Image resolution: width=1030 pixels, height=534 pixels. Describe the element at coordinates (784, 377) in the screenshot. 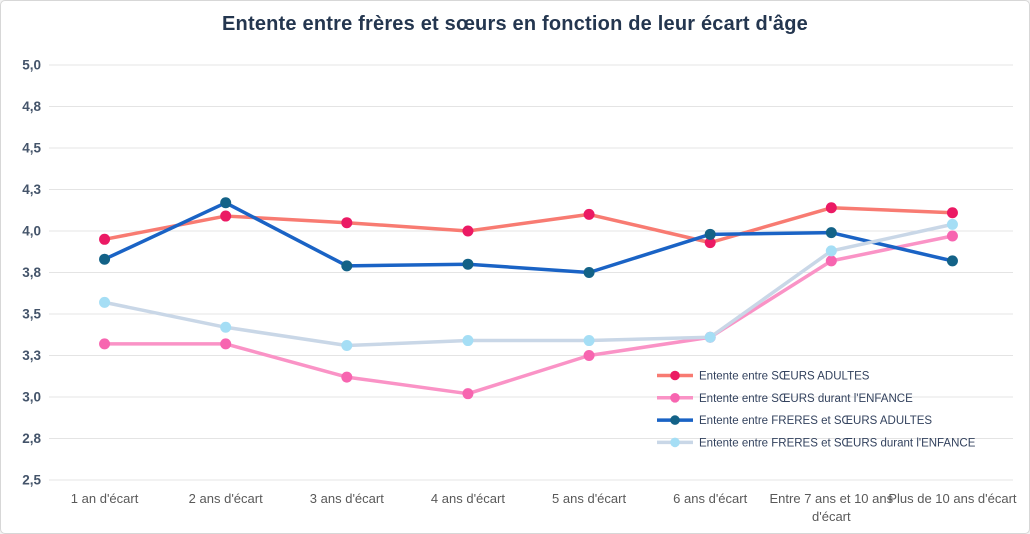

I see `legend-label: Entente entre SŒURS ADULTES` at that location.